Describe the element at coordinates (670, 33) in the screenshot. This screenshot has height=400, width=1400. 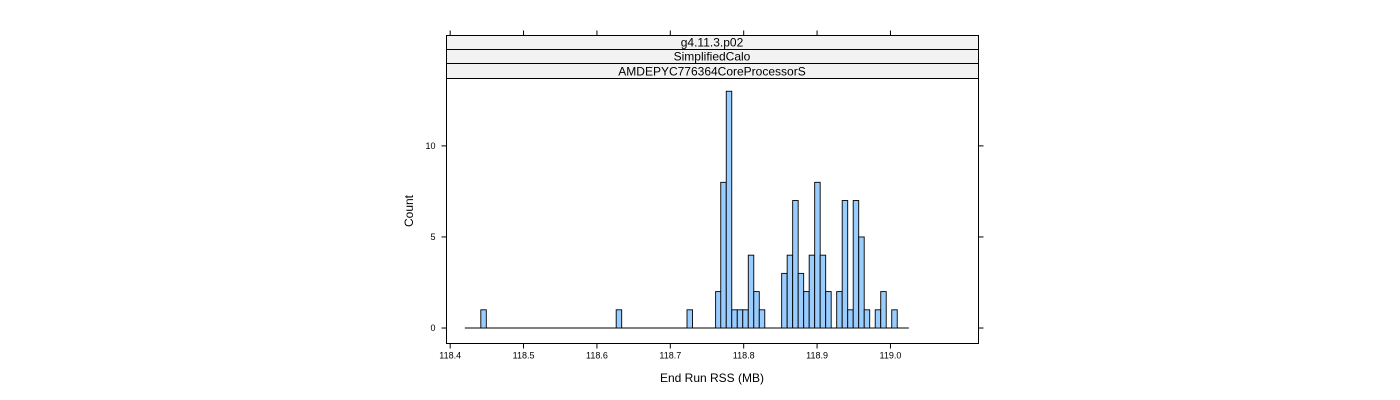
I see `top-axis-ticks` at that location.